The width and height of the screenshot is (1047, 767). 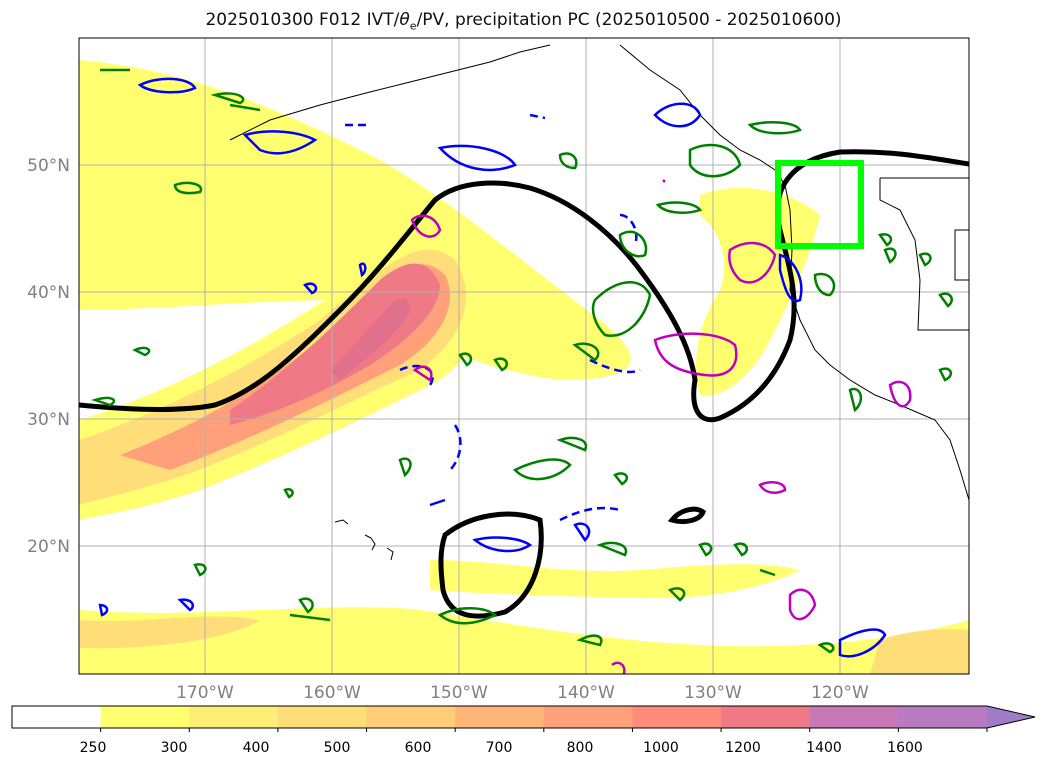 What do you see at coordinates (48, 293) in the screenshot?
I see `lat-label-40n: 40°N` at bounding box center [48, 293].